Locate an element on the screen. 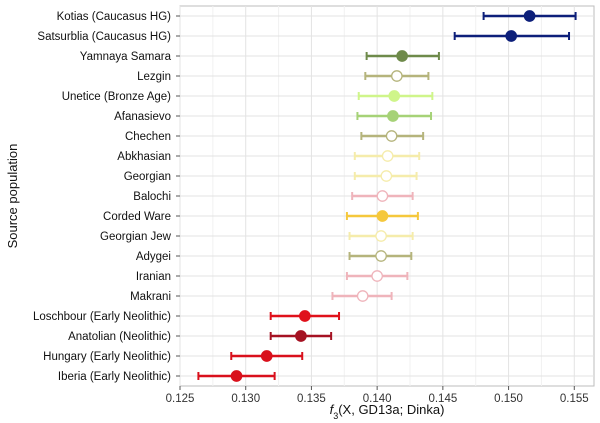  category-label: Yamnaya Samara is located at coordinates (126, 57).